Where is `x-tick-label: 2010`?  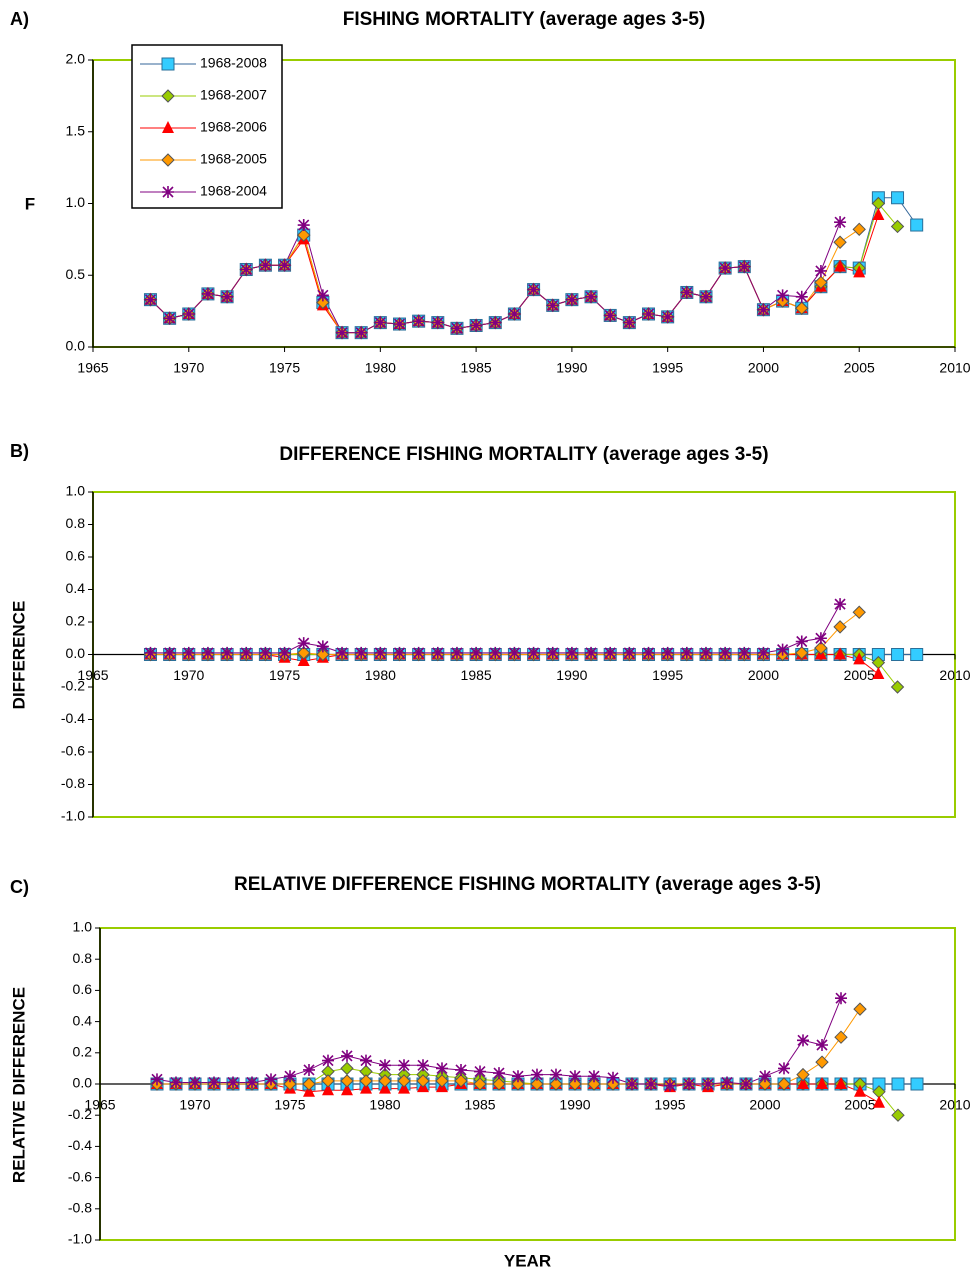
x-tick-label: 2010 is located at coordinates (954, 675).